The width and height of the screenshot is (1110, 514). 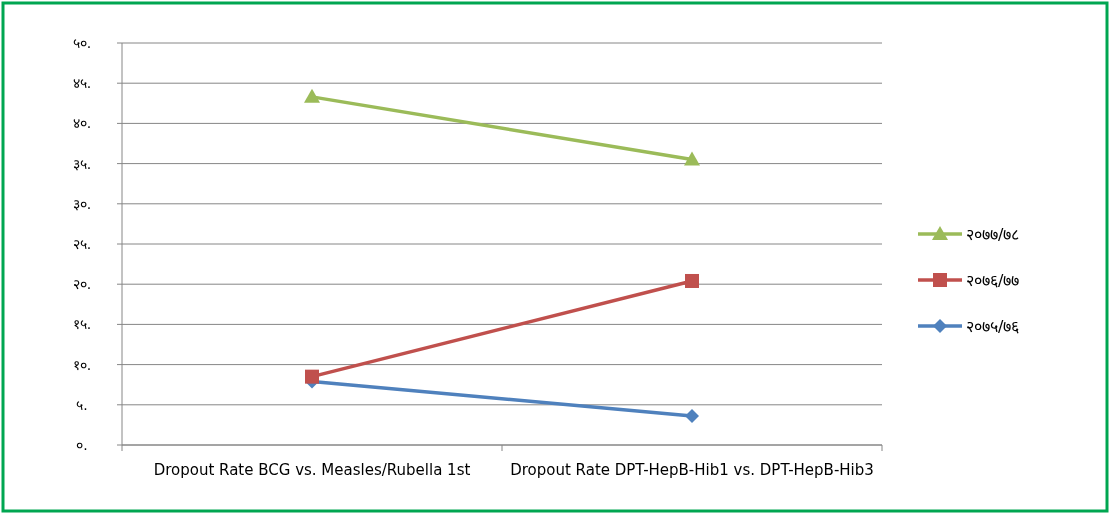 I want to click on y-tick-label: ३५., so click(x=82, y=163).